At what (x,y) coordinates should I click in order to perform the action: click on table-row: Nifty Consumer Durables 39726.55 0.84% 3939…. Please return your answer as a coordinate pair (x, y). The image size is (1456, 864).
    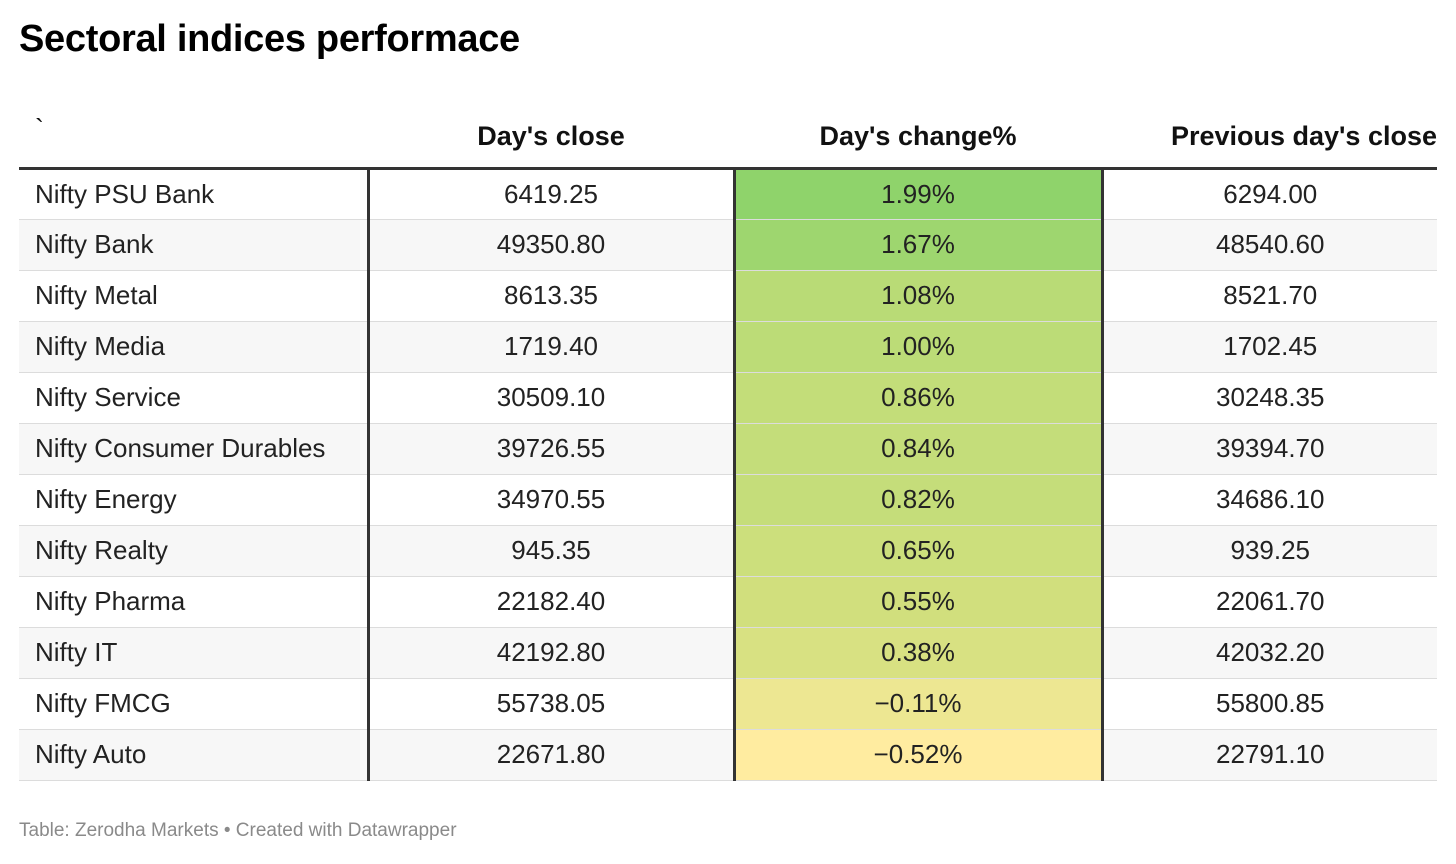
    Looking at the image, I should click on (728, 449).